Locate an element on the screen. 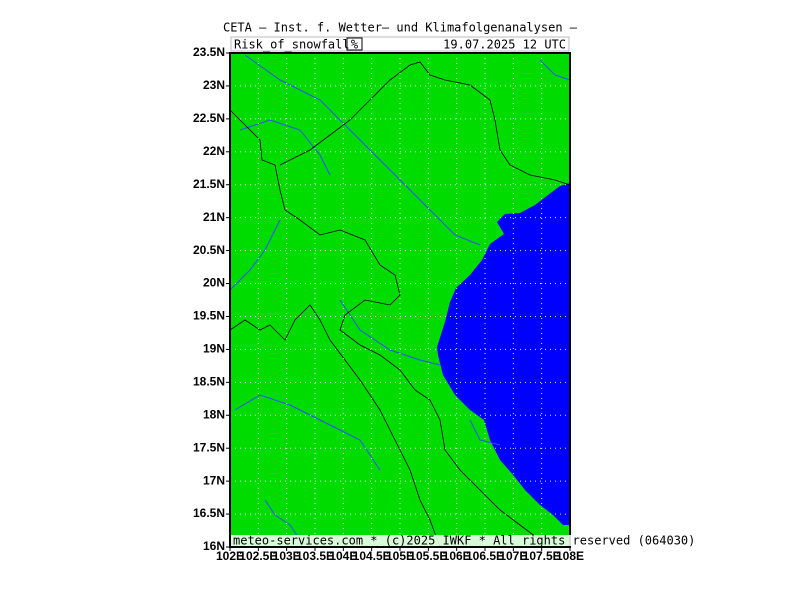 The height and width of the screenshot is (604, 800). lat-label: 23.5N is located at coordinates (209, 52).